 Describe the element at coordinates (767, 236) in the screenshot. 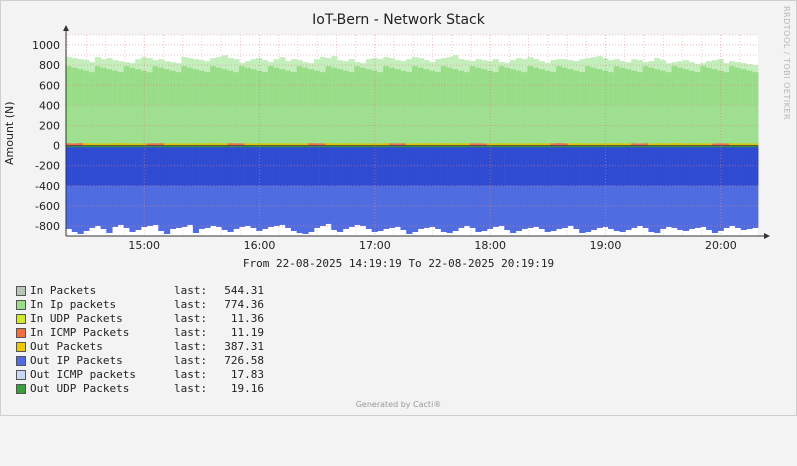

I see `x-axis-arrow` at that location.